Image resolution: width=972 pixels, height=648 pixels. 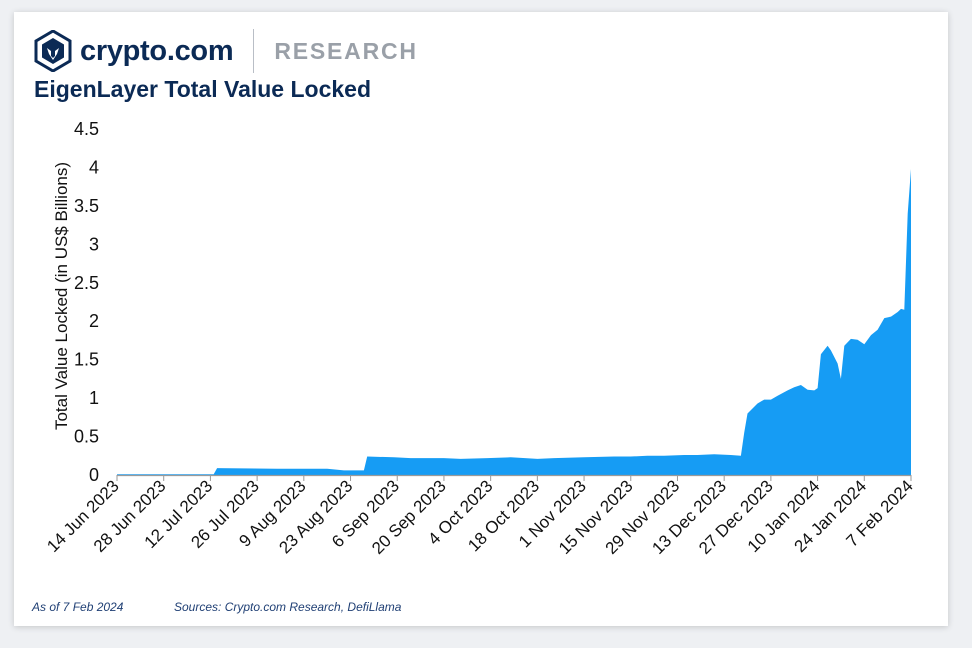 I want to click on sources-note: Sources: Crypto.com Research, DefiLlama, so click(x=288, y=607).